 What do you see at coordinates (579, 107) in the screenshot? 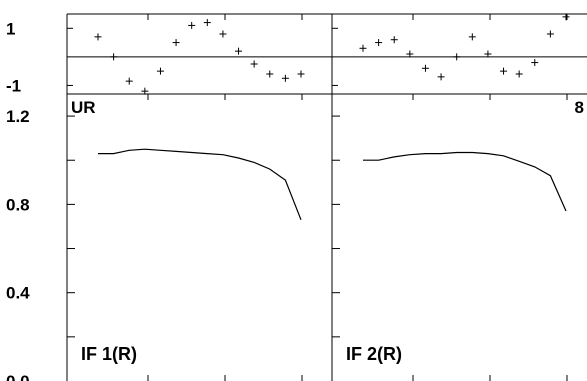
I see `corner-label-right: 8` at bounding box center [579, 107].